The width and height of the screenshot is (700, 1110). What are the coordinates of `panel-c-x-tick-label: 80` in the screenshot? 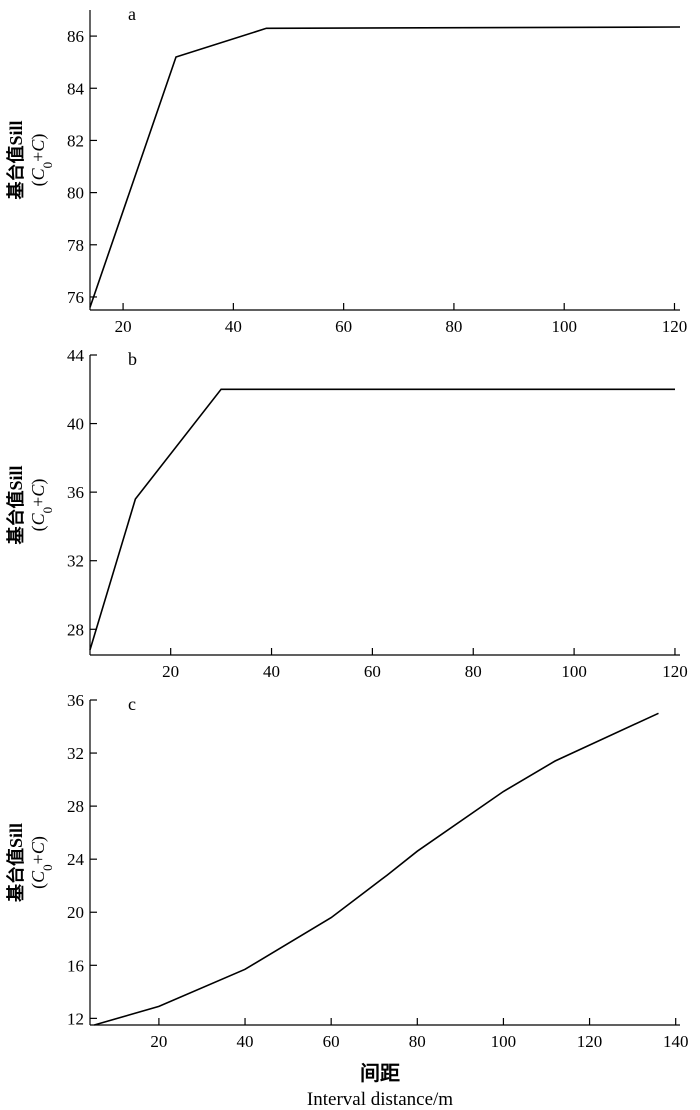 It's located at (417, 1041).